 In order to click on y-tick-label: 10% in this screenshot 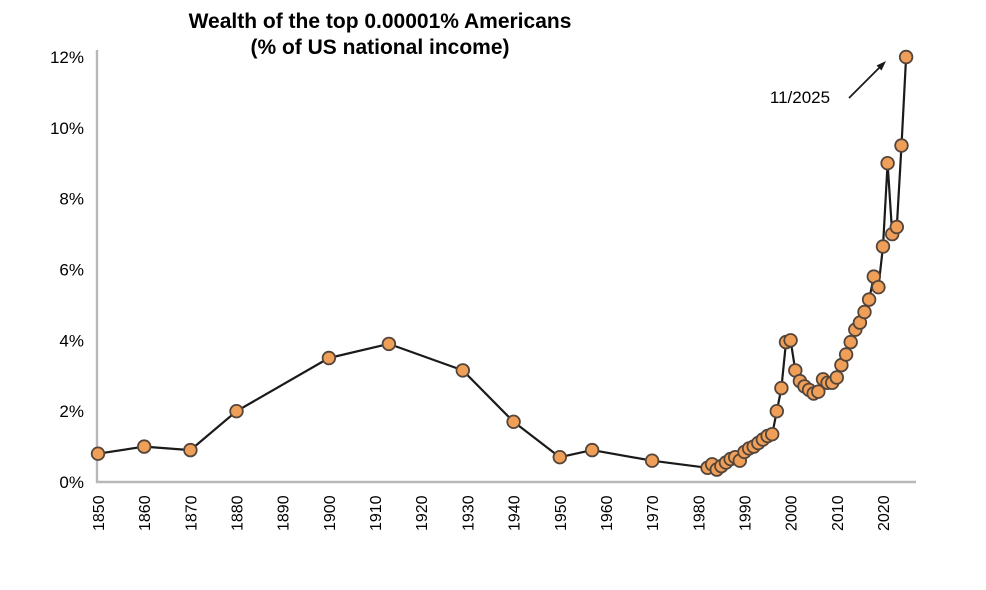, I will do `click(67, 128)`.